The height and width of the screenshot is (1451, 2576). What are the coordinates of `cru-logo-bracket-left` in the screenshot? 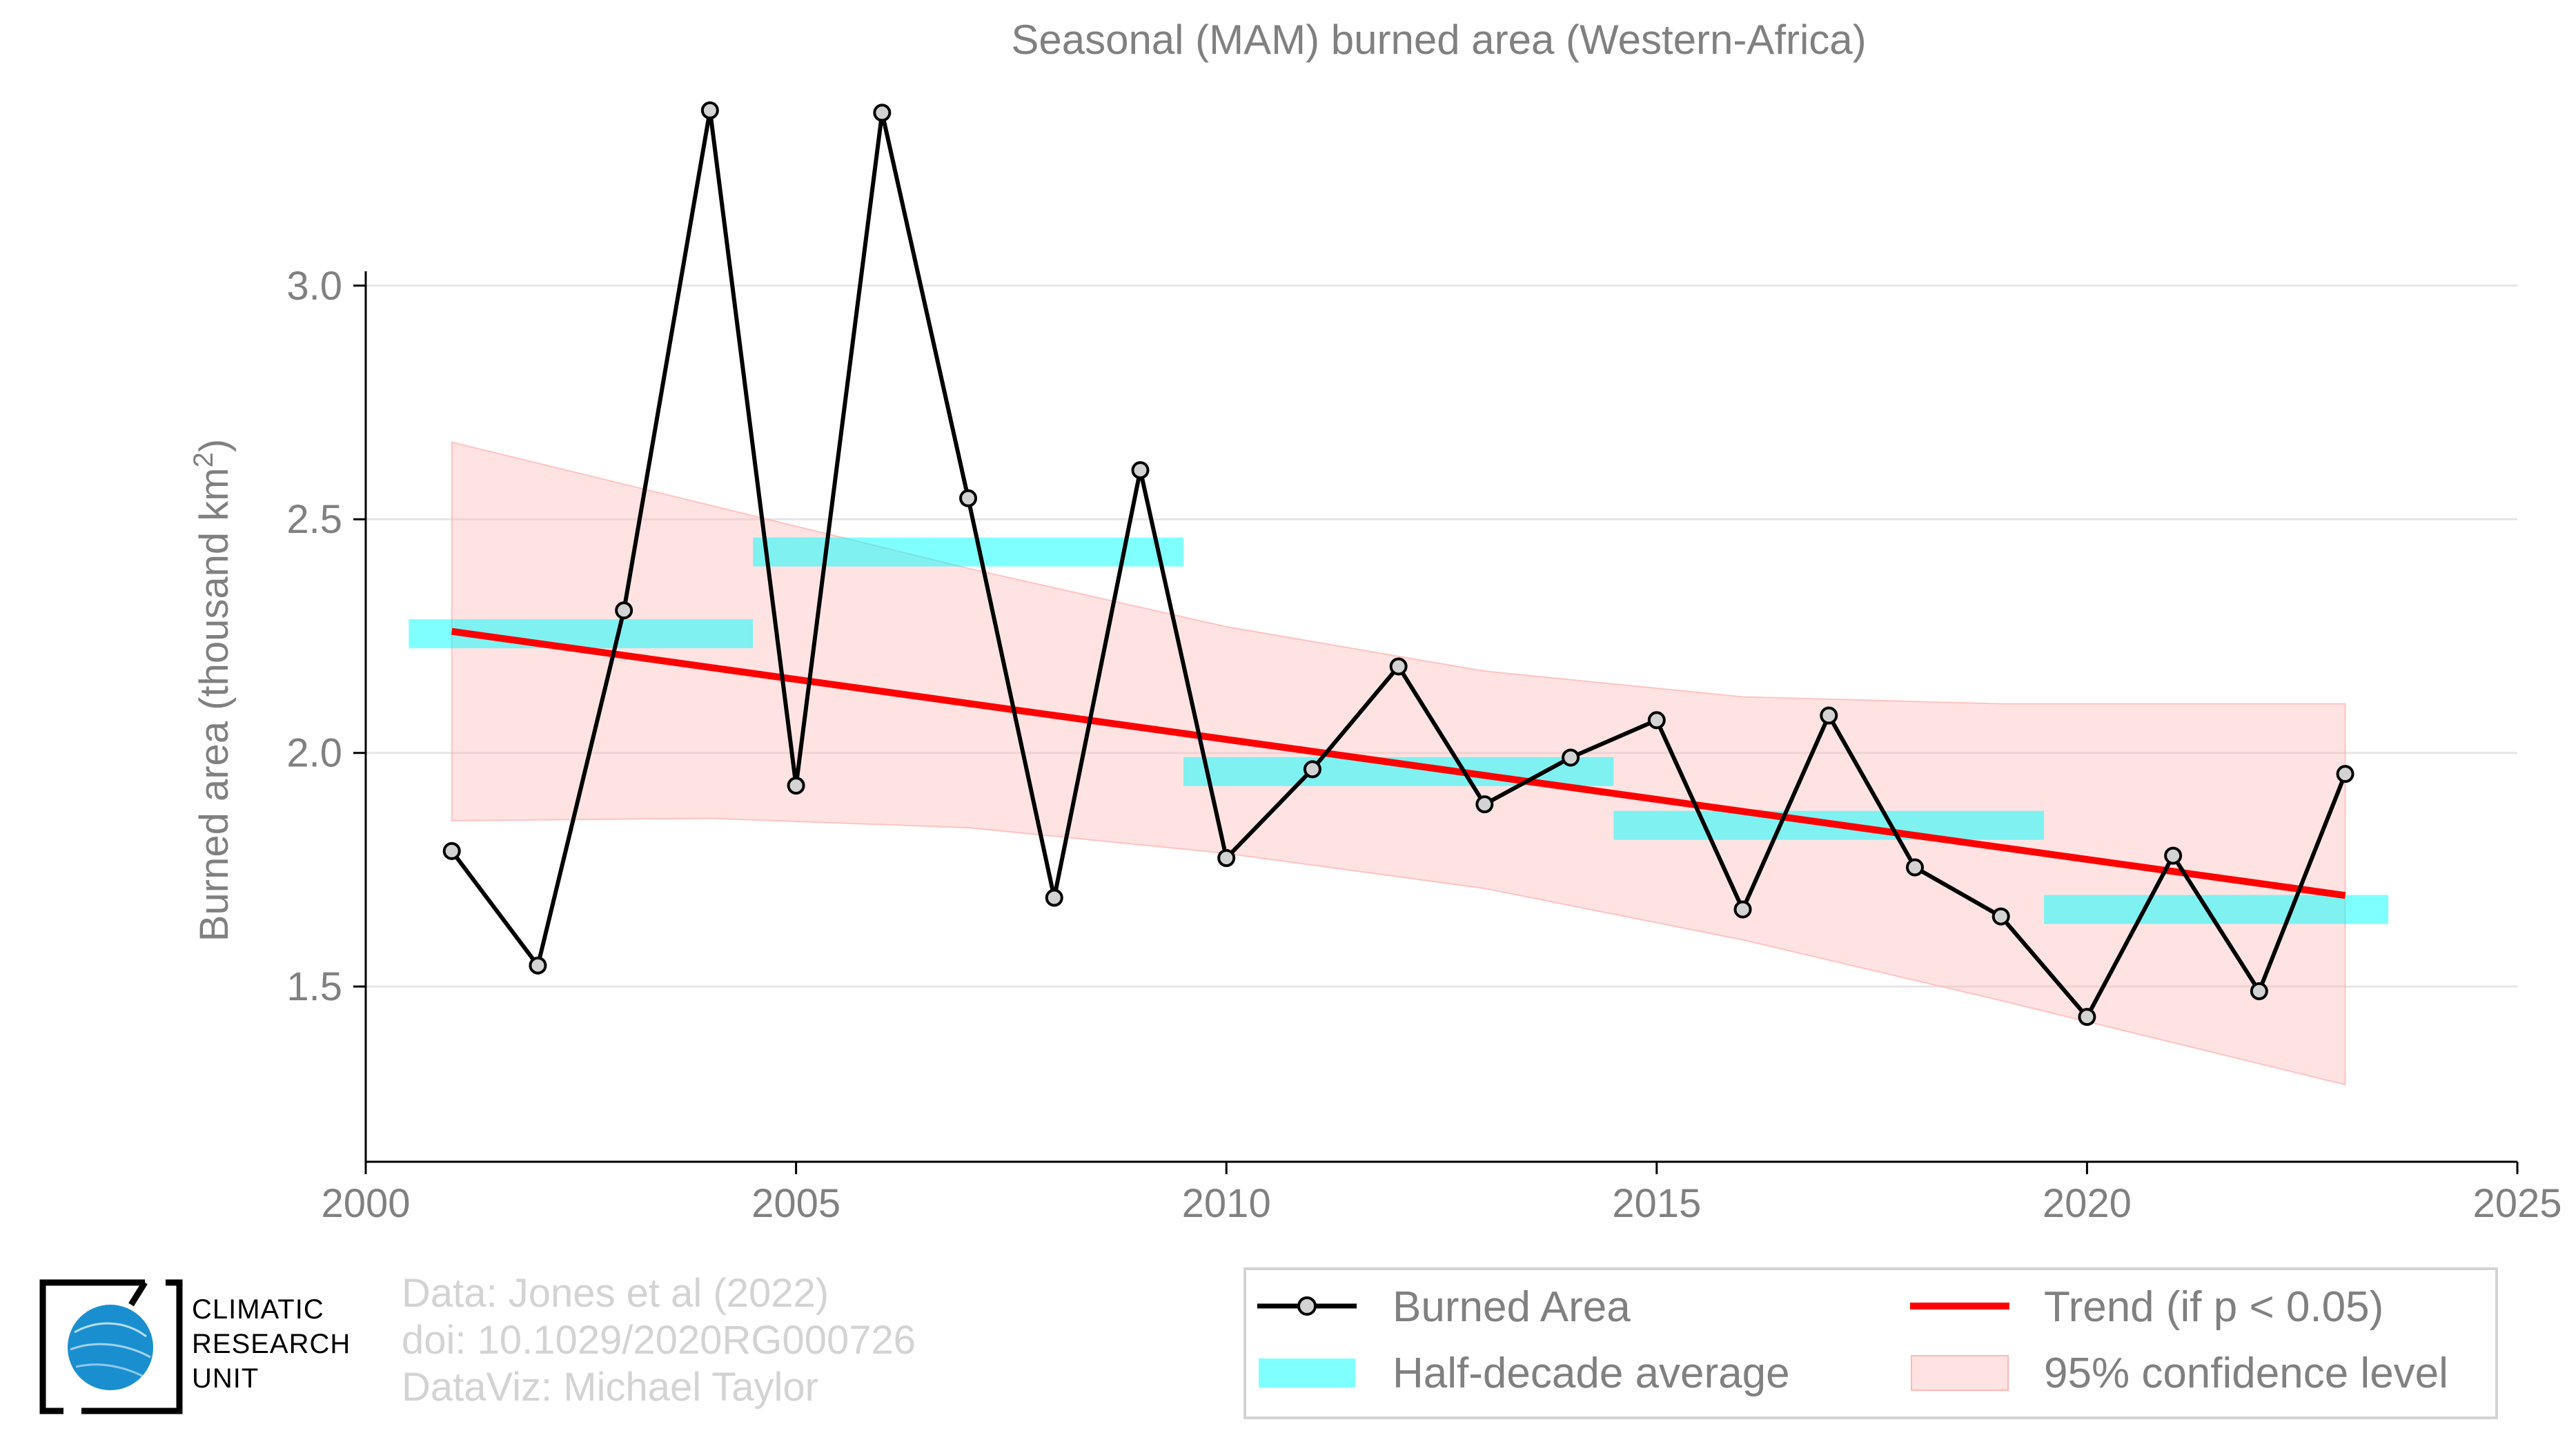 It's located at (92, 1346).